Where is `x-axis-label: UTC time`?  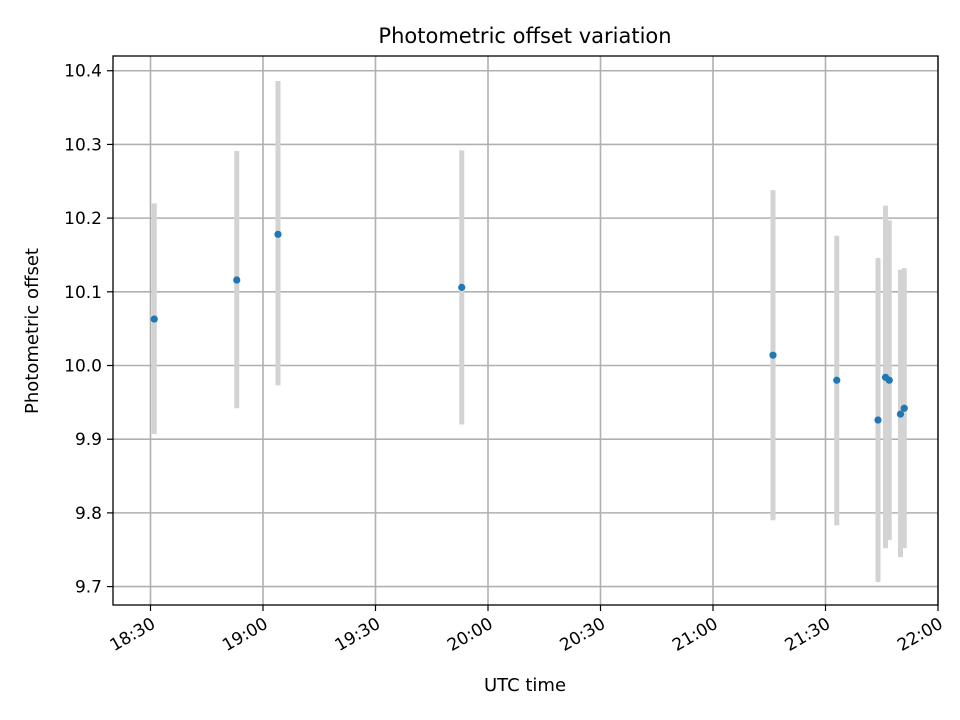 x-axis-label: UTC time is located at coordinates (525, 685).